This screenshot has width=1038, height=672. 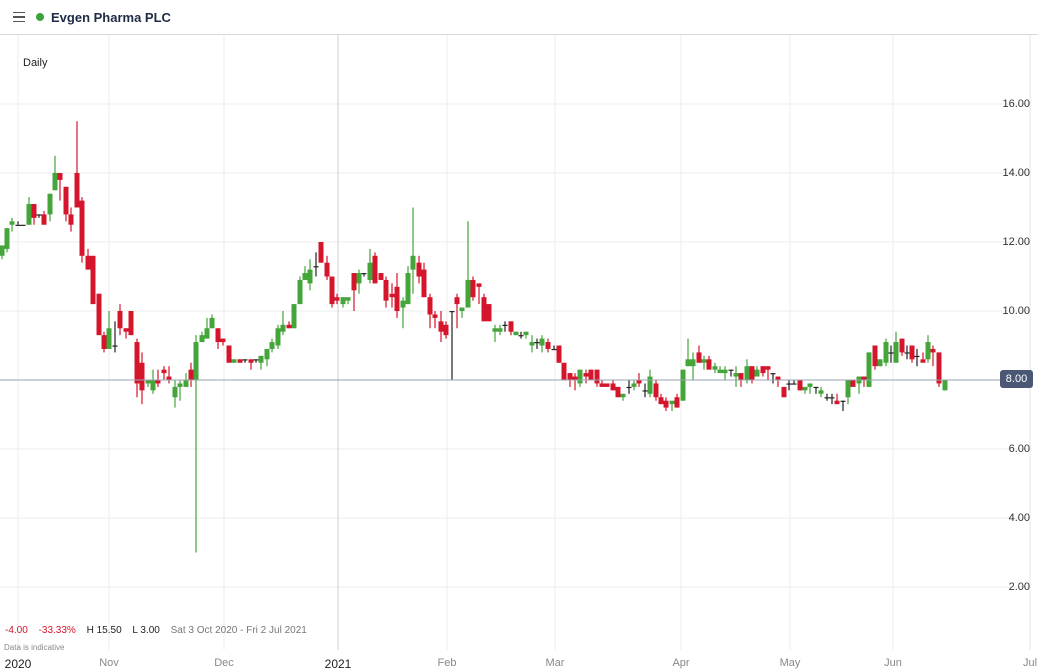 What do you see at coordinates (224, 663) in the screenshot?
I see `x-axis-label: Dec` at bounding box center [224, 663].